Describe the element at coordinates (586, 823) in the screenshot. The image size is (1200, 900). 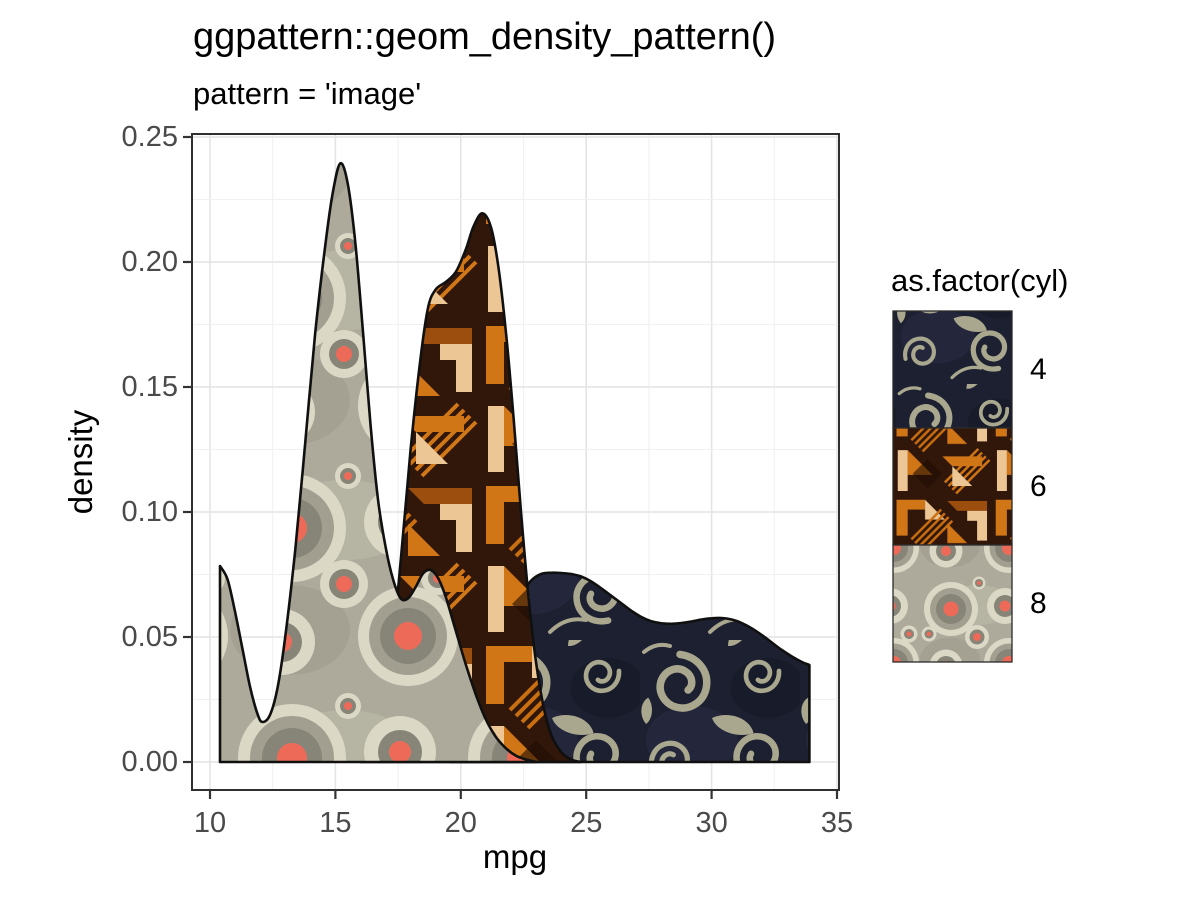
I see `x-tick-label: 25` at that location.